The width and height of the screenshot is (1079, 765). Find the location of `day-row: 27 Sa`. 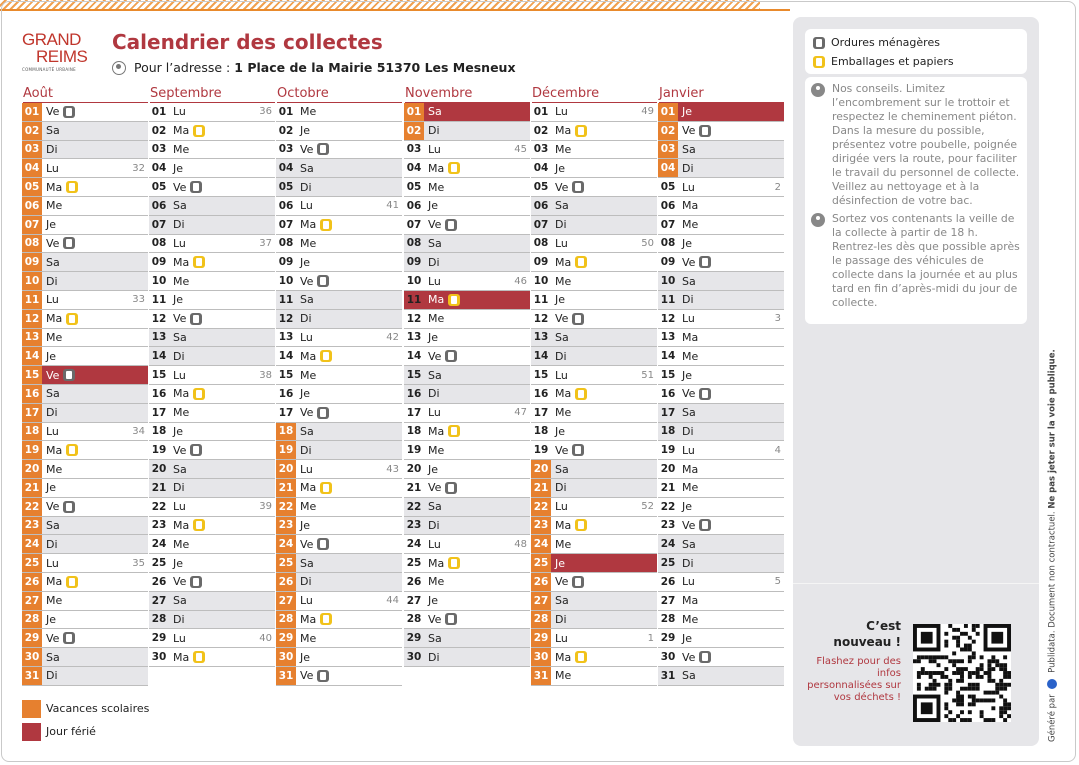

day-row: 27 Sa is located at coordinates (212, 601).